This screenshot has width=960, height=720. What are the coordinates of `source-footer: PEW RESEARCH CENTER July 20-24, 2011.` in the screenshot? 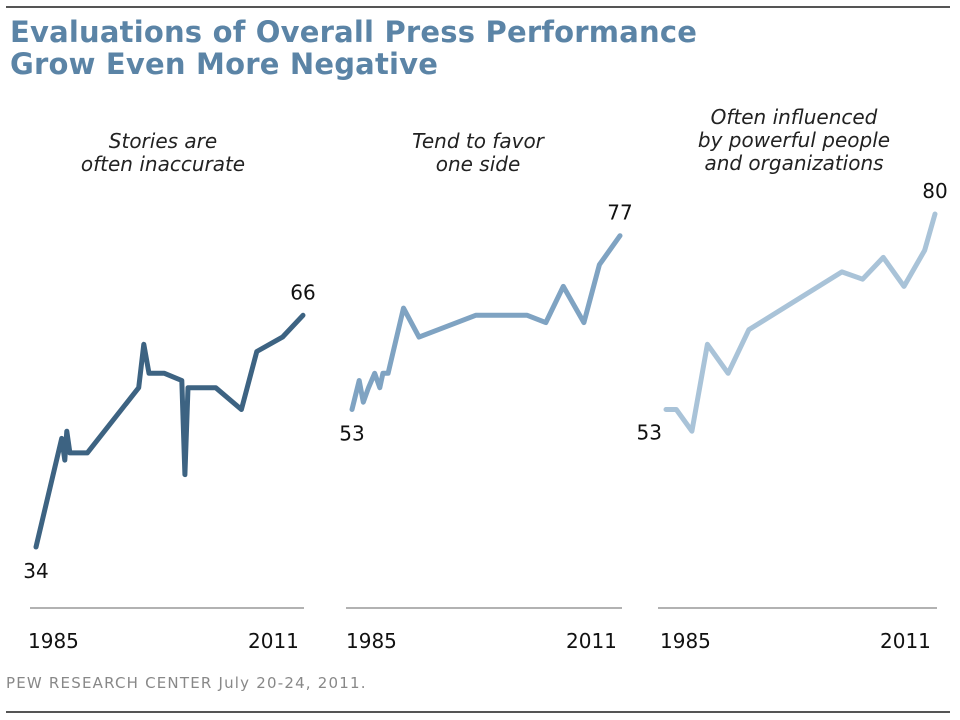 It's located at (186, 683).